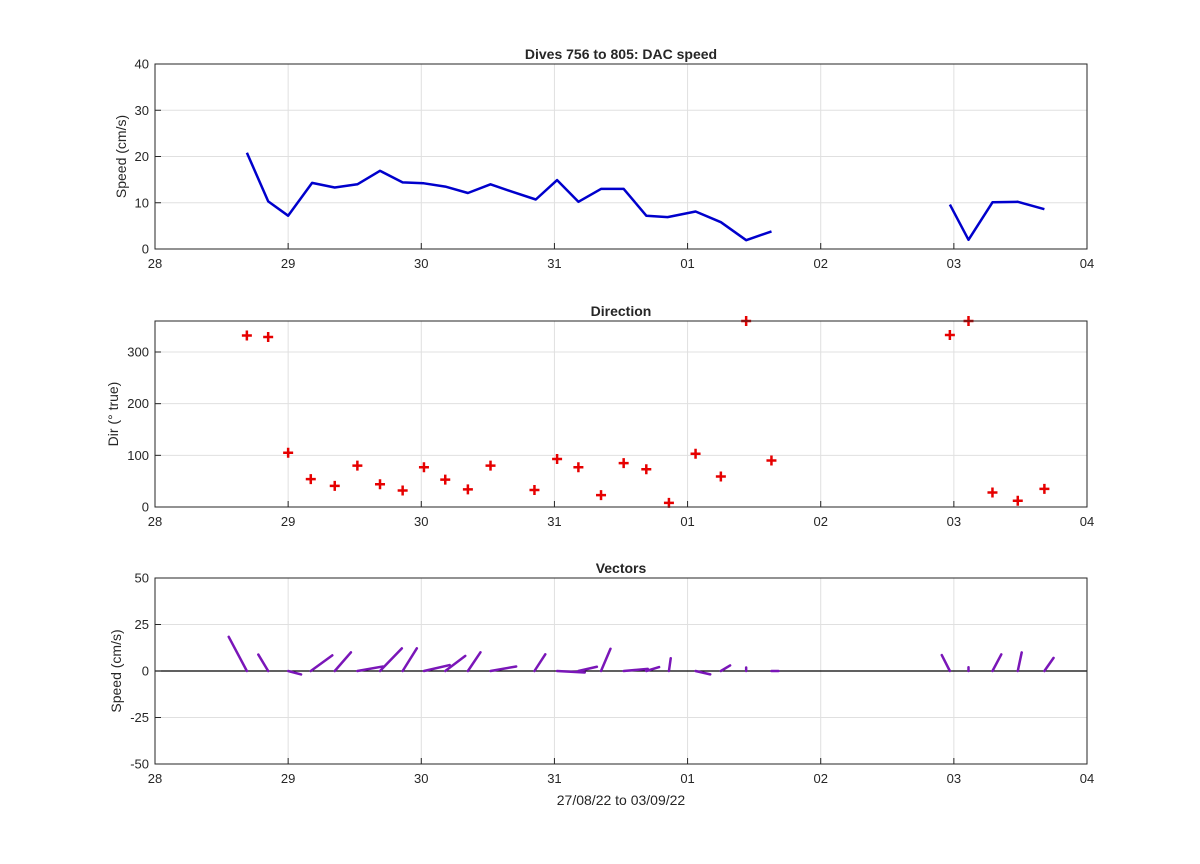 This screenshot has height=864, width=1200. What do you see at coordinates (687, 778) in the screenshot?
I see `vectors-x-tick-label: 01` at bounding box center [687, 778].